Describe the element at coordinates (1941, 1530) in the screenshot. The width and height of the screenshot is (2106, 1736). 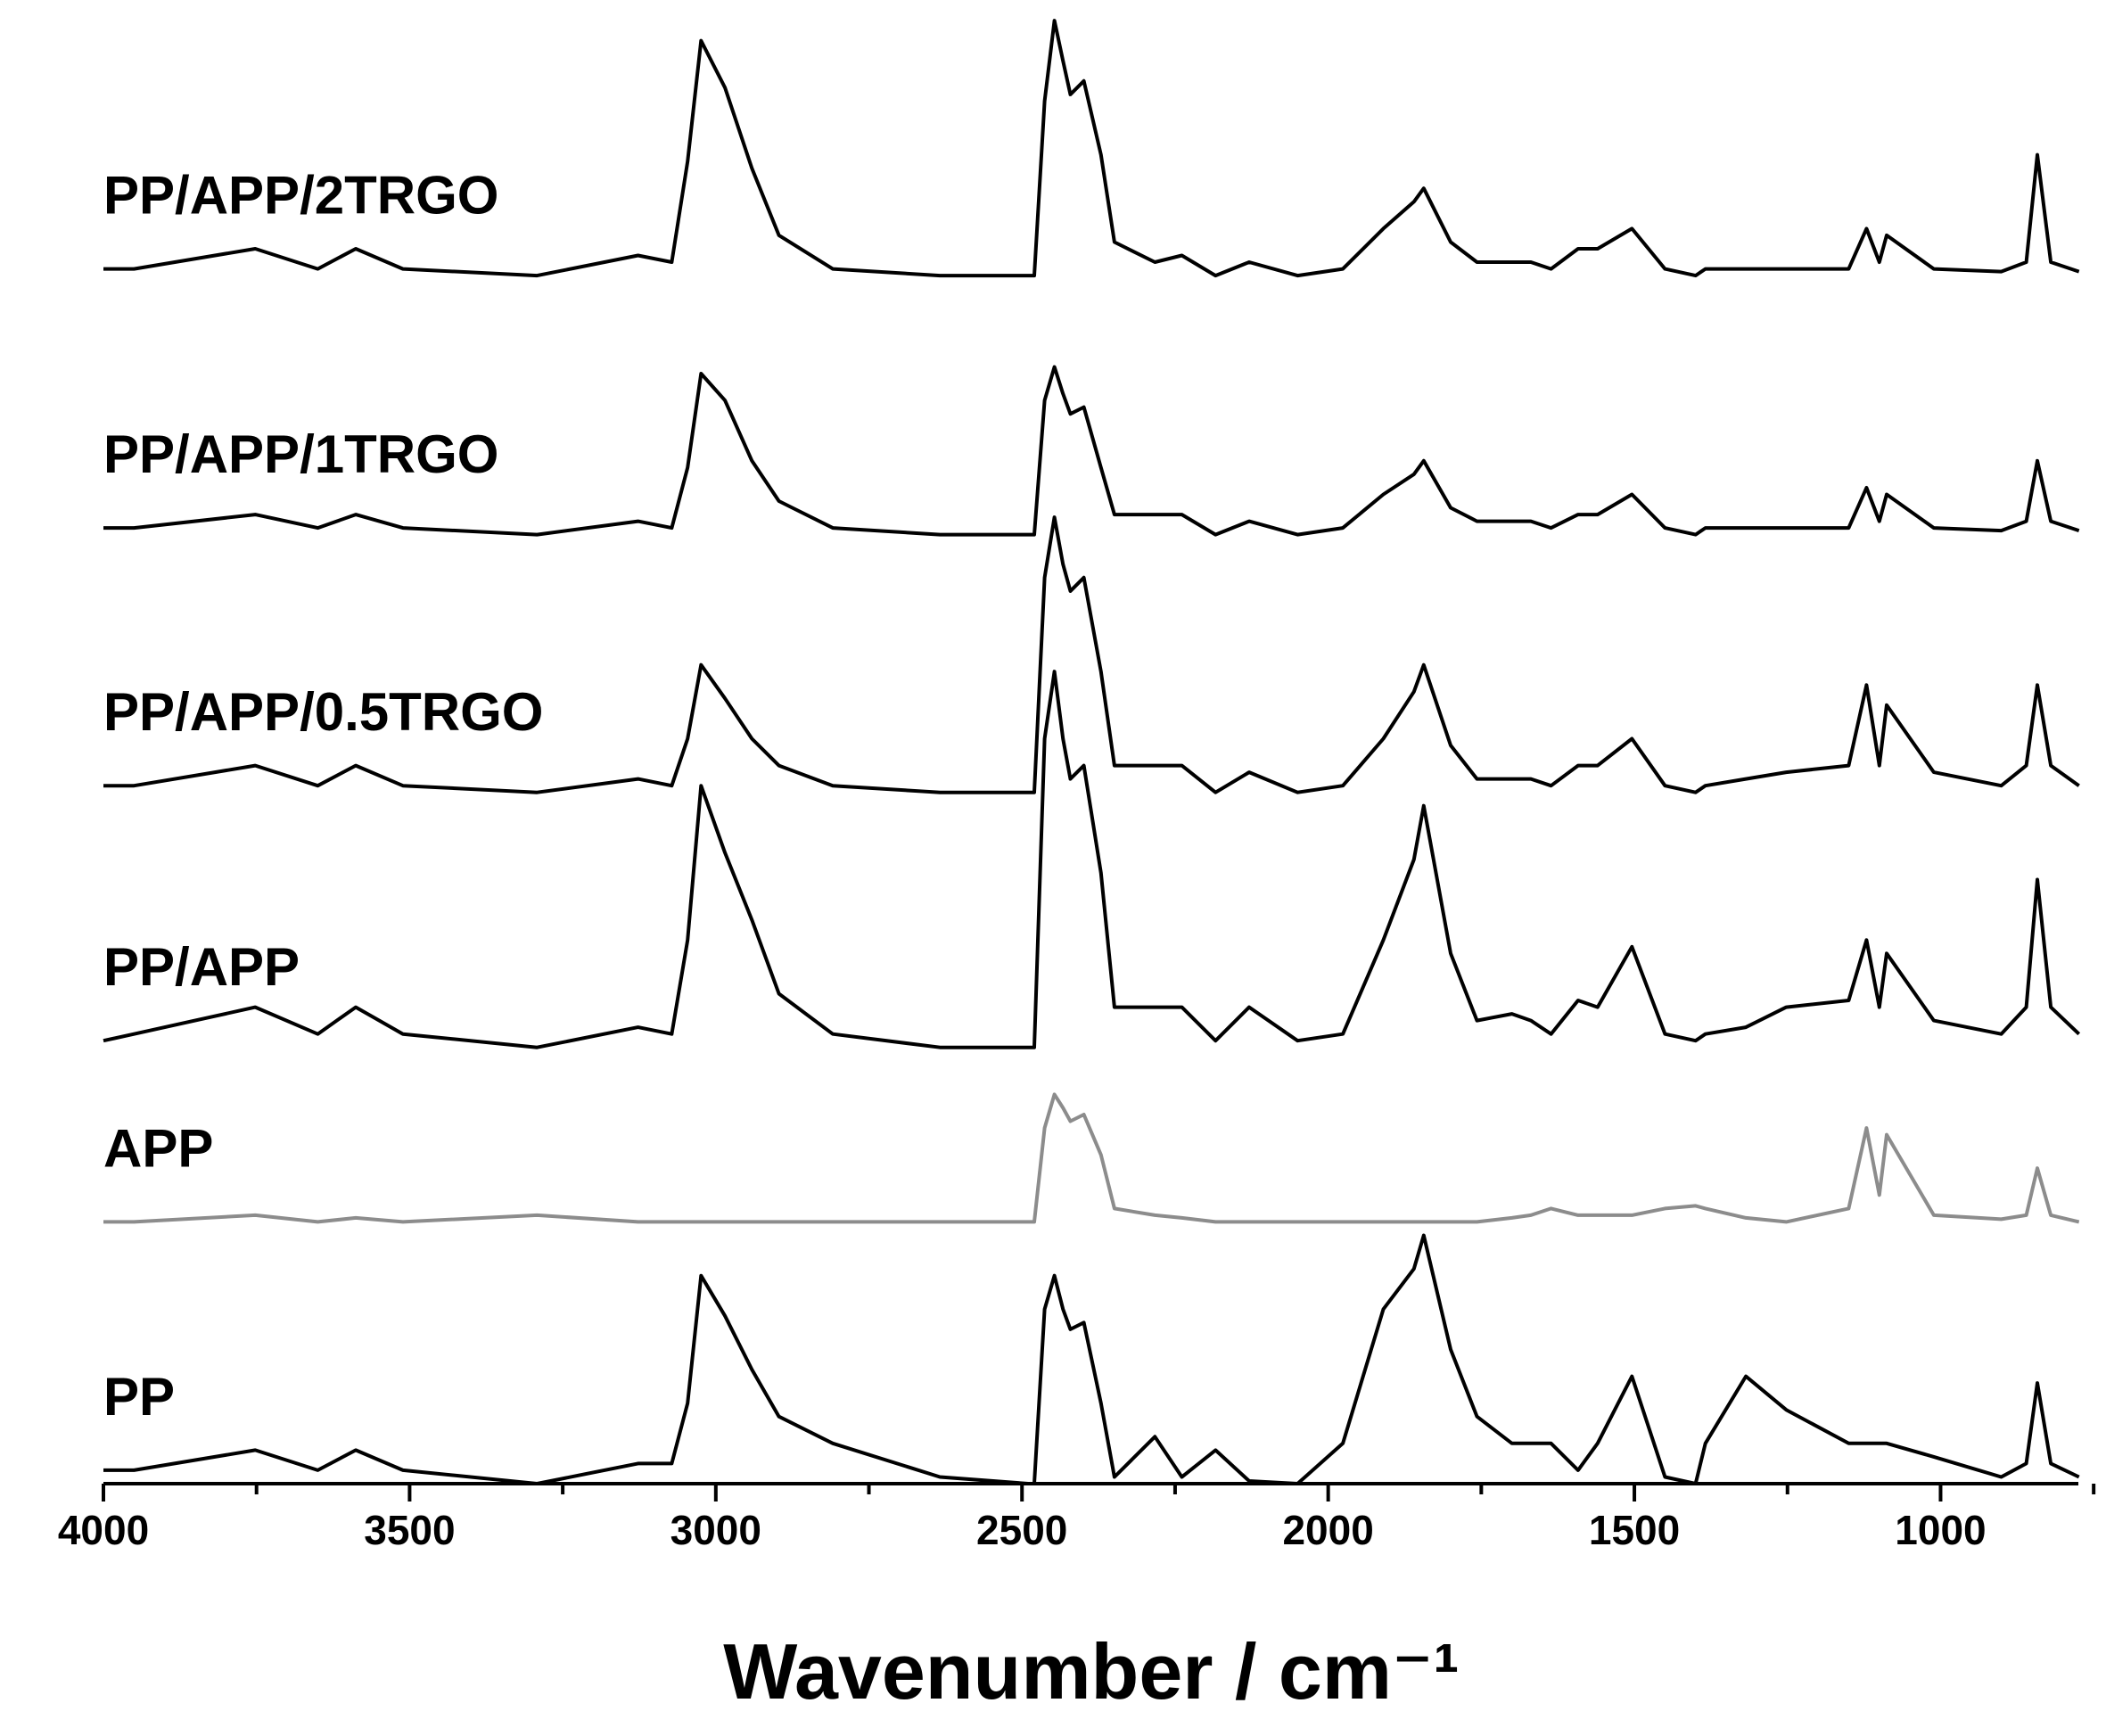
I see `x-tick-label: 1000` at that location.